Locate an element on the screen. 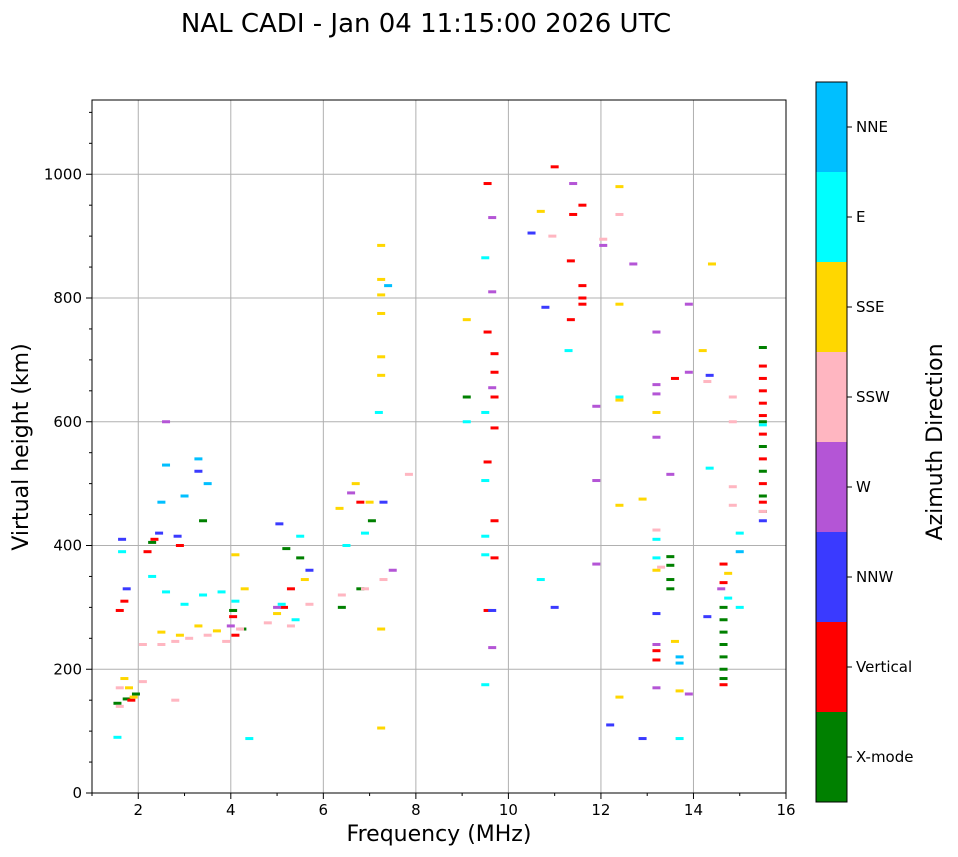 This screenshot has height=857, width=958. y-axis-label: Virtual height (km) is located at coordinates (21, 446).